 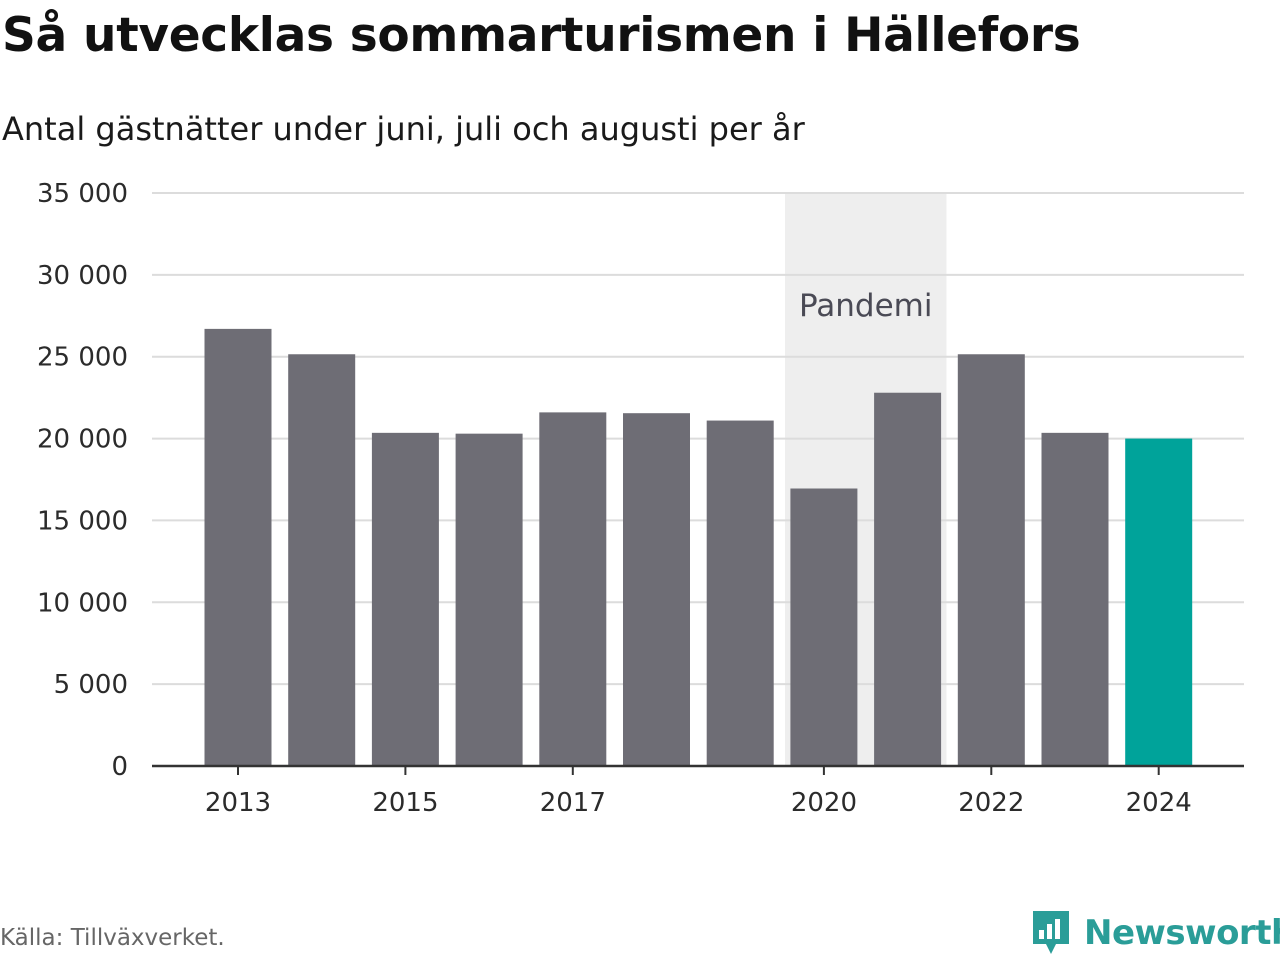 What do you see at coordinates (656, 589) in the screenshot?
I see `bar-2018` at bounding box center [656, 589].